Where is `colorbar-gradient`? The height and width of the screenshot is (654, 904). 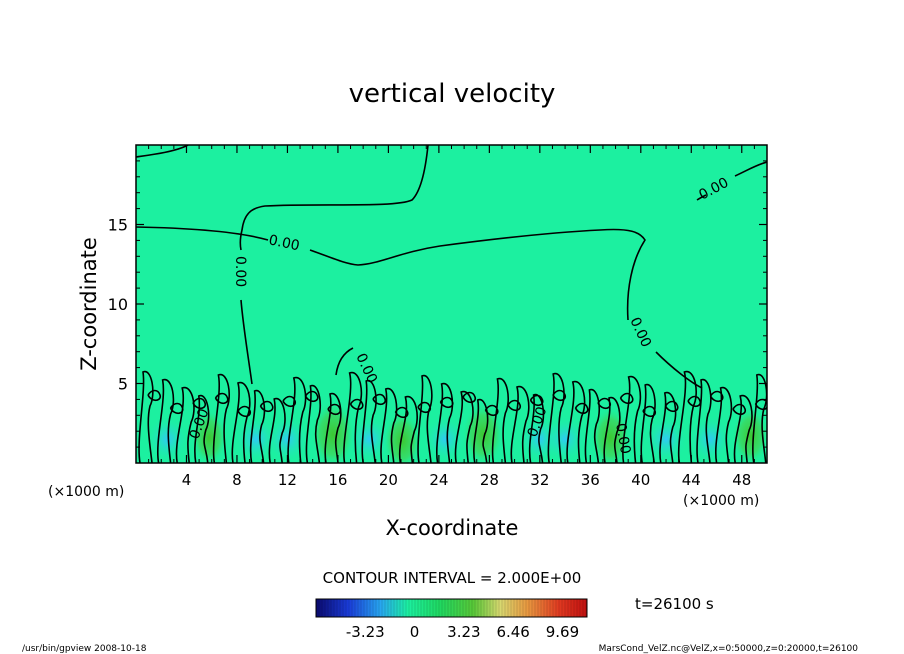
colorbar-gradient is located at coordinates (451, 608).